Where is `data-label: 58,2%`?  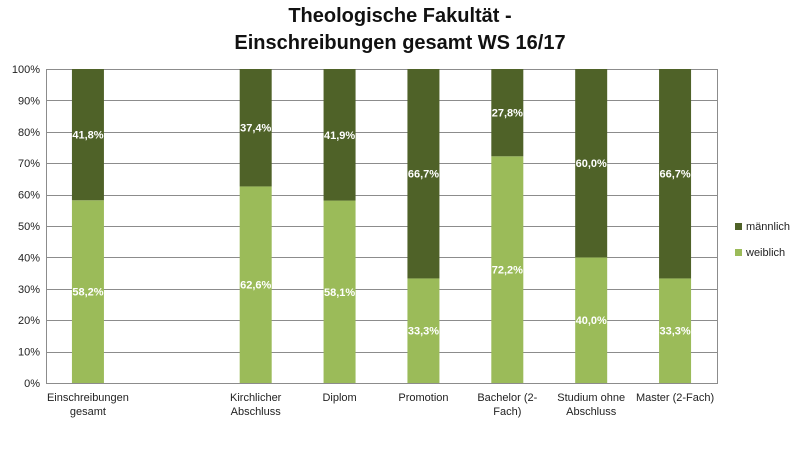 data-label: 58,2% is located at coordinates (87, 293).